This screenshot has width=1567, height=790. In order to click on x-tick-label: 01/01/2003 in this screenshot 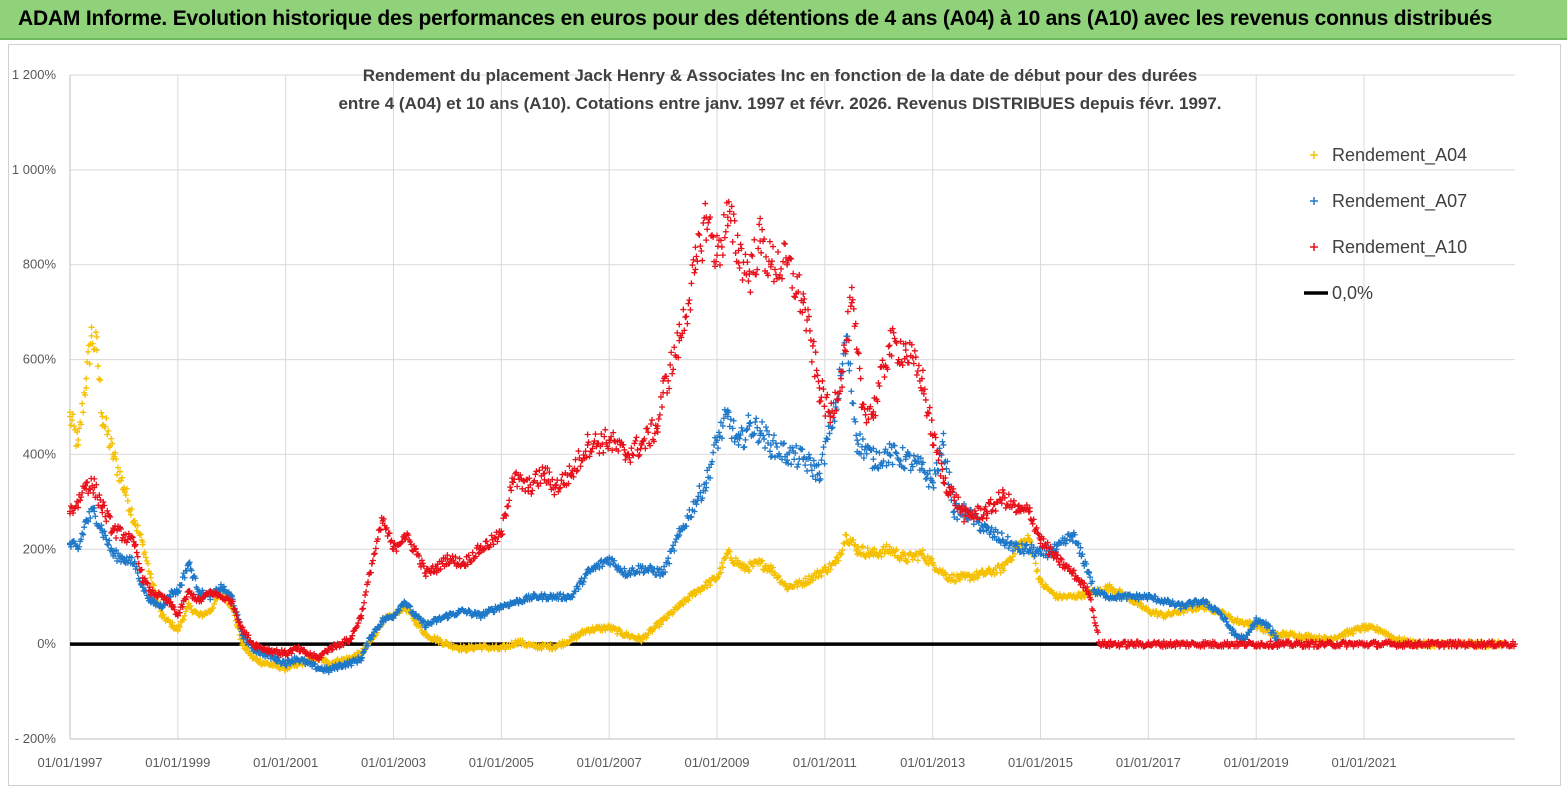, I will do `click(393, 762)`.